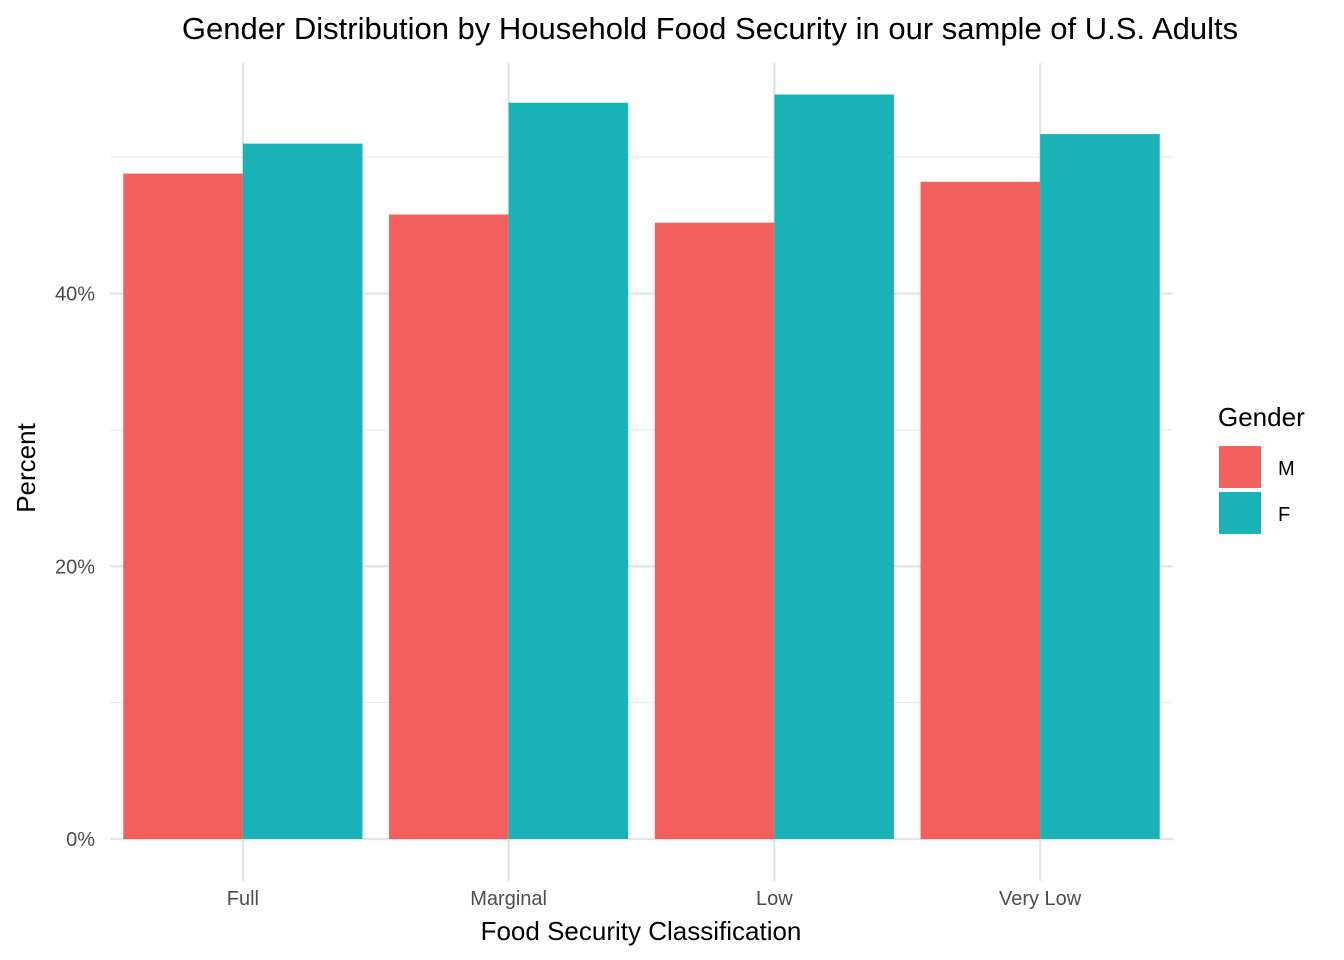 This screenshot has width=1344, height=960. I want to click on x-axis-title: Food Security Classification, so click(641, 931).